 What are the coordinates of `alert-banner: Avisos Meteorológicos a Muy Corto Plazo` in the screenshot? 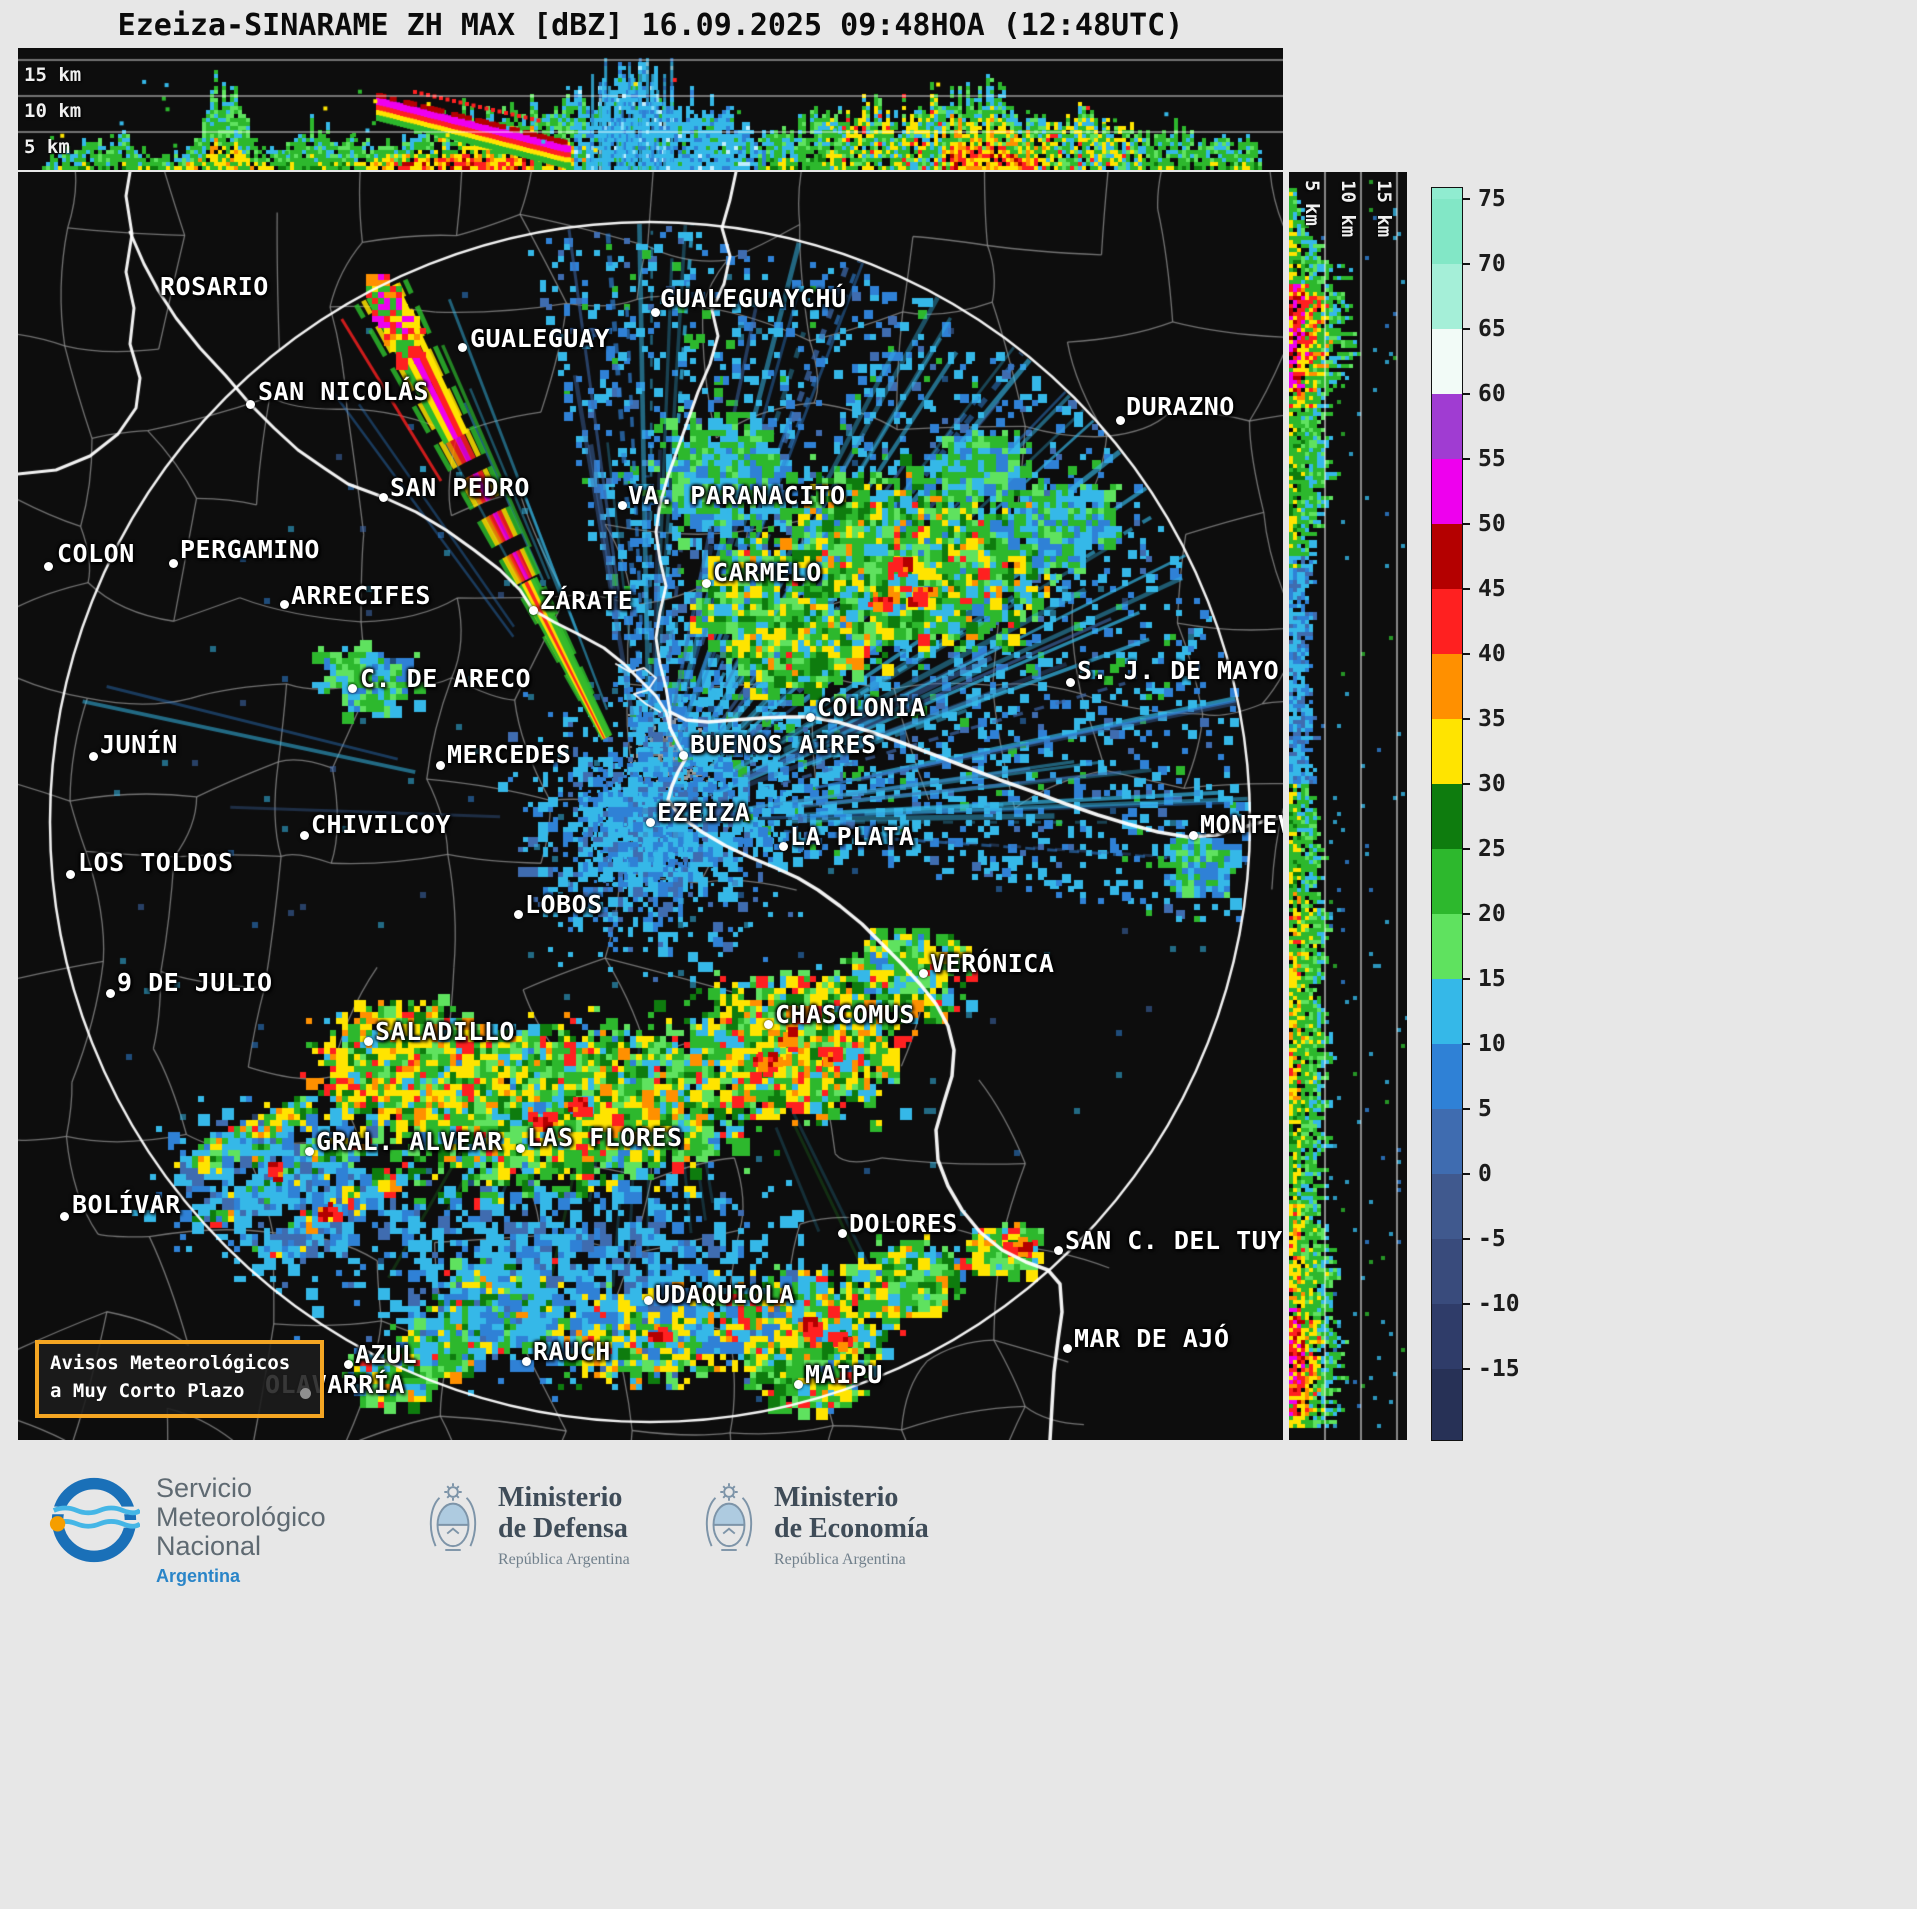 It's located at (180, 1379).